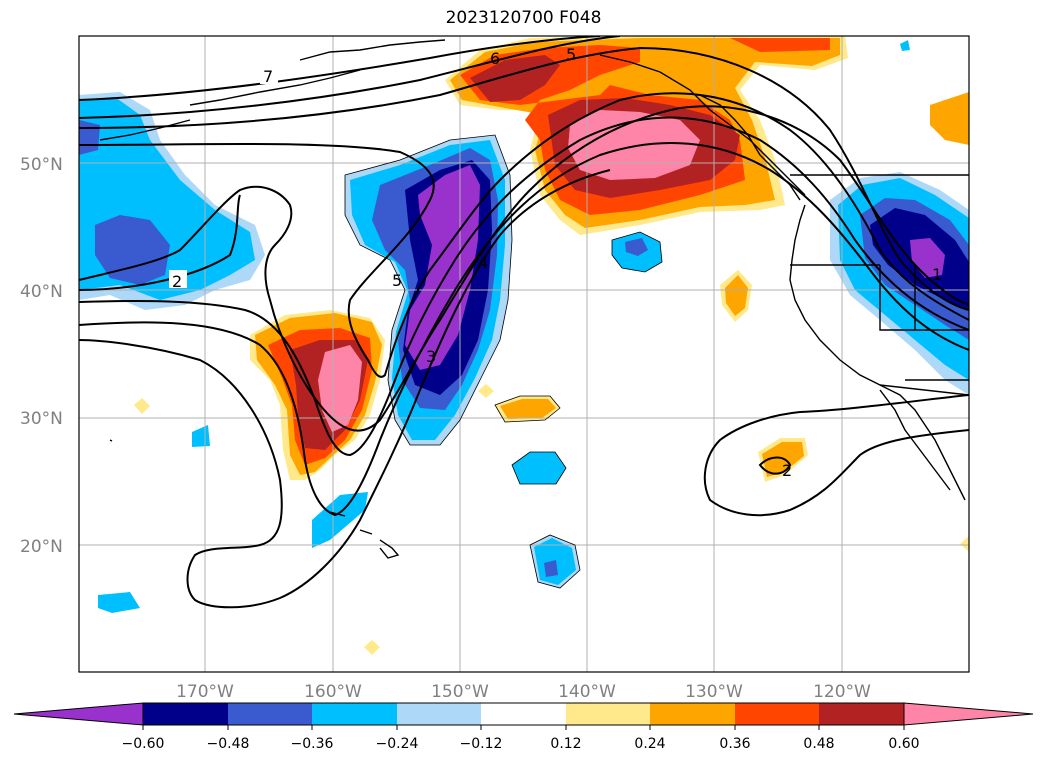 The width and height of the screenshot is (1047, 765). What do you see at coordinates (312, 744) in the screenshot?
I see `colorbar-tick-3: −0.36` at bounding box center [312, 744].